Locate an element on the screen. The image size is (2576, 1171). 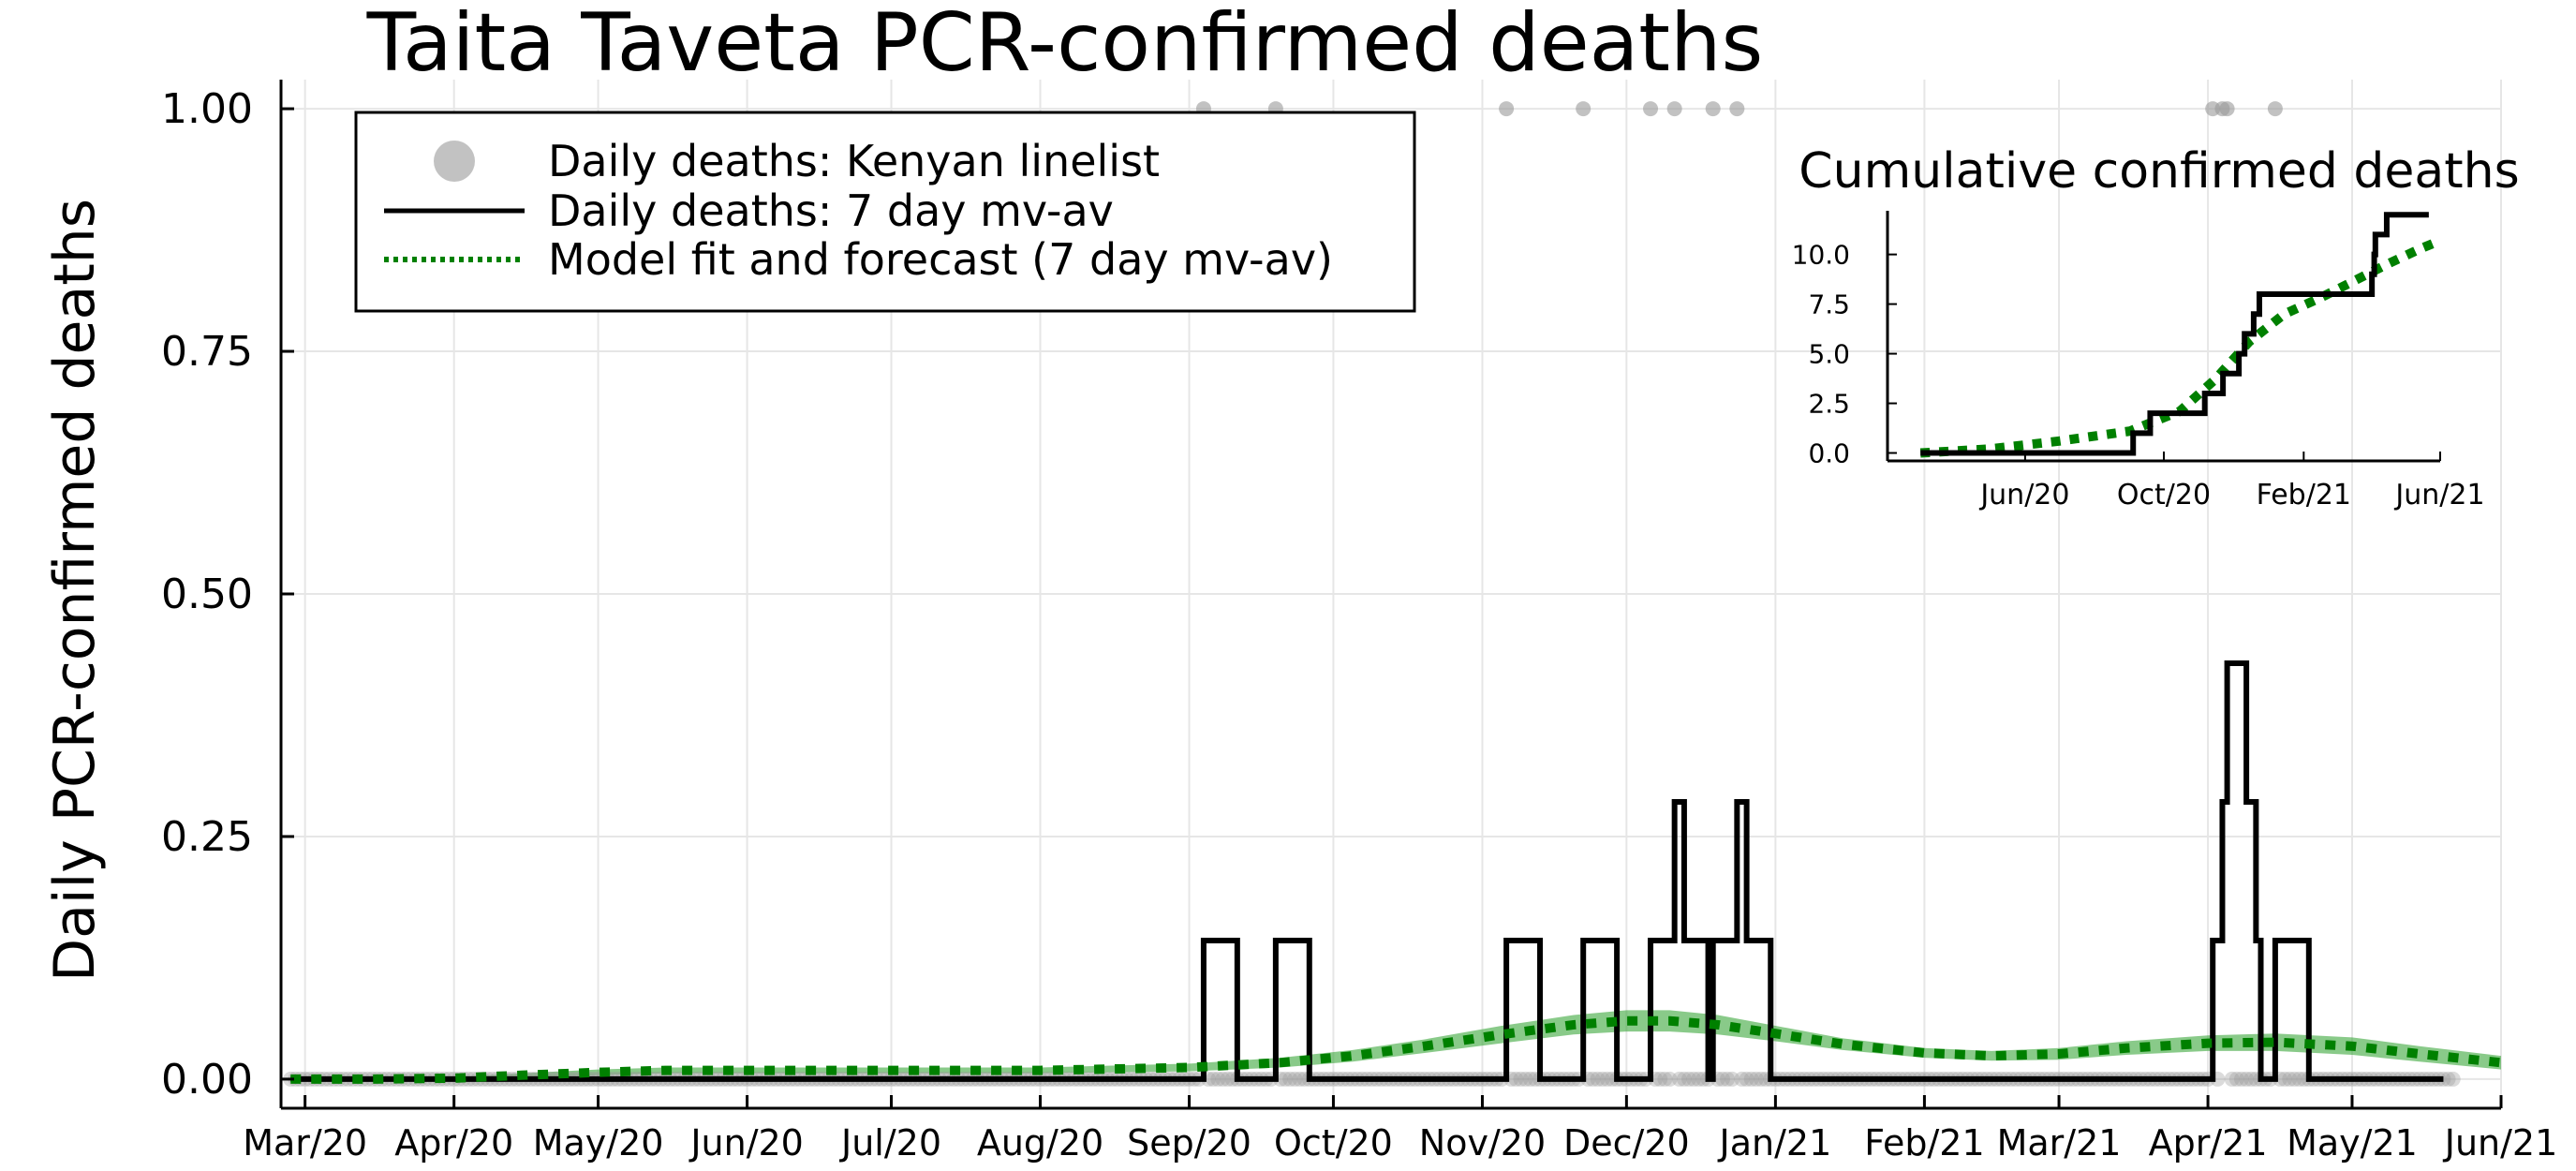
x-tick-label: Apr/20 is located at coordinates (453, 1143).